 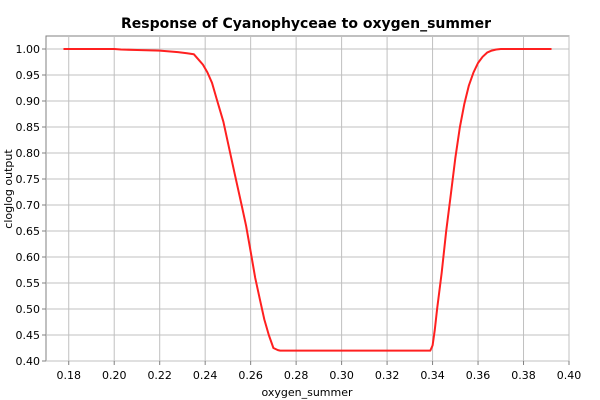 What do you see at coordinates (8, 189) in the screenshot?
I see `y-axis-label: cloglog output` at bounding box center [8, 189].